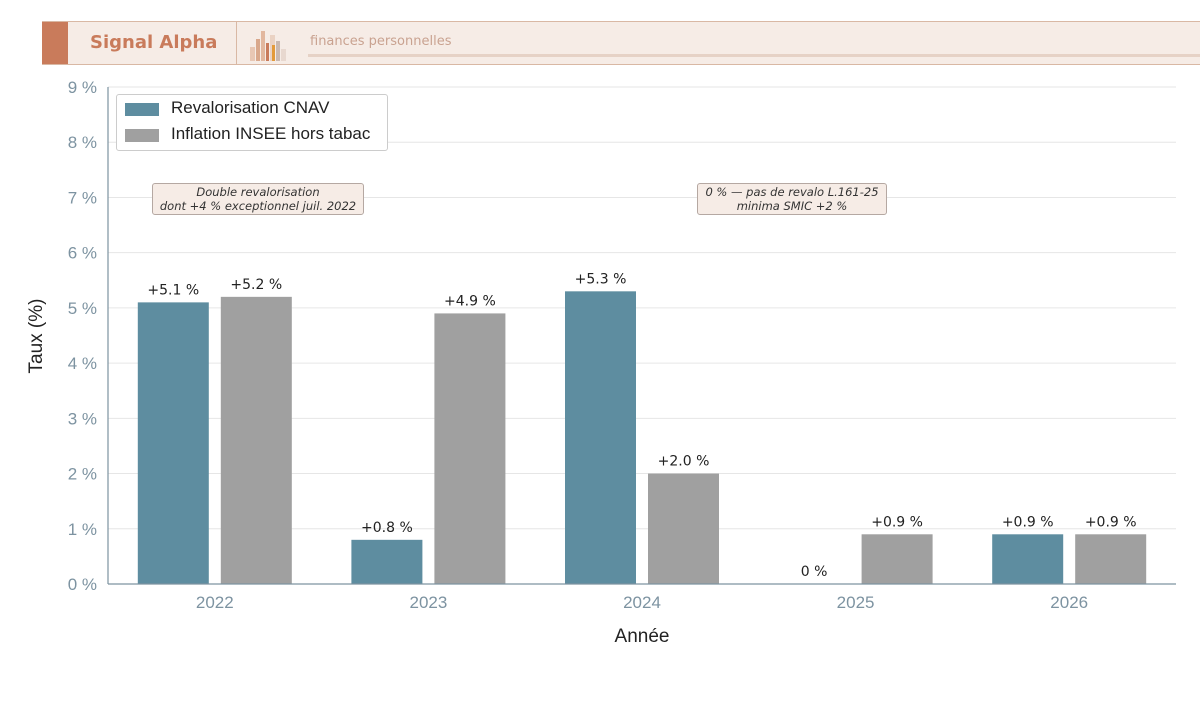 Image resolution: width=1200 pixels, height=721 pixels. I want to click on legend-label-cnav: Revalorisation CNAV, so click(250, 107).